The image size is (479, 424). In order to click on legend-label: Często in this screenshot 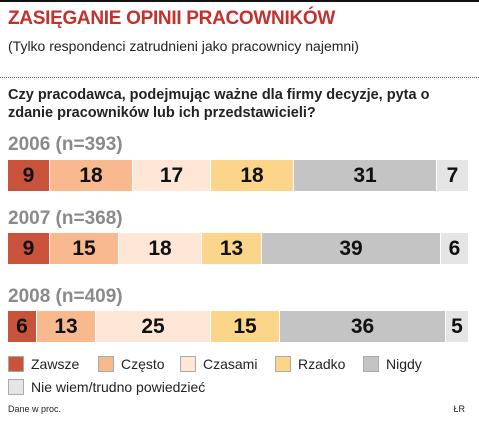, I will do `click(143, 364)`.